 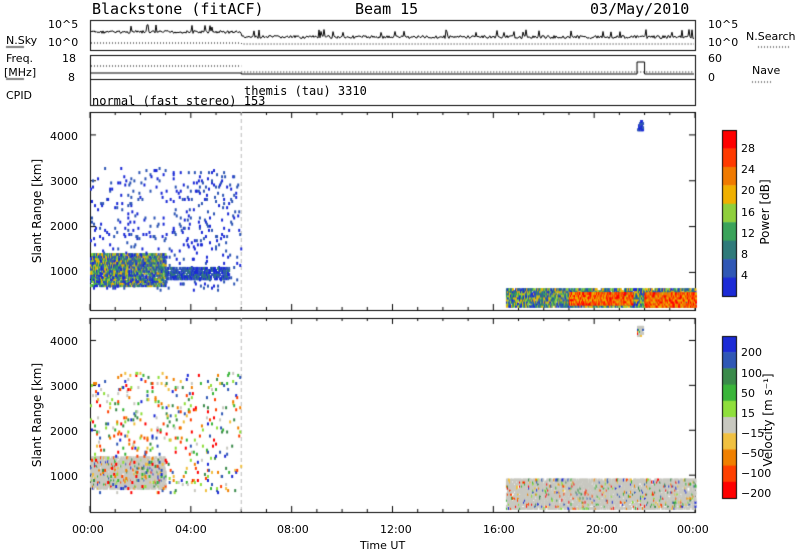 What do you see at coordinates (602, 529) in the screenshot?
I see `xtick-2000: 20:00` at bounding box center [602, 529].